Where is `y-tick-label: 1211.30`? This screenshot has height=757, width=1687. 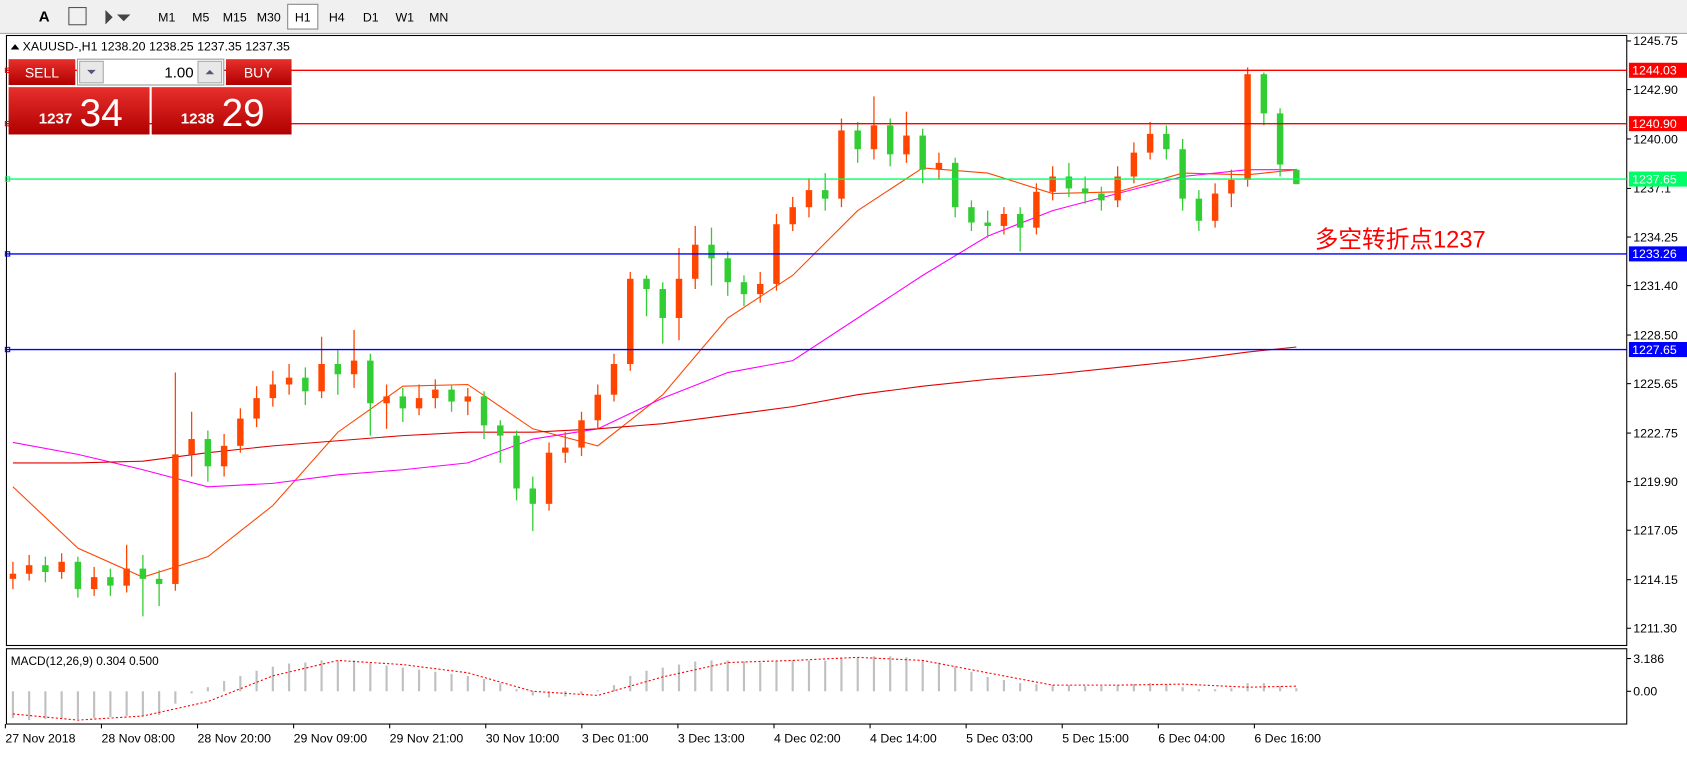 y-tick-label: 1211.30 is located at coordinates (1655, 629).